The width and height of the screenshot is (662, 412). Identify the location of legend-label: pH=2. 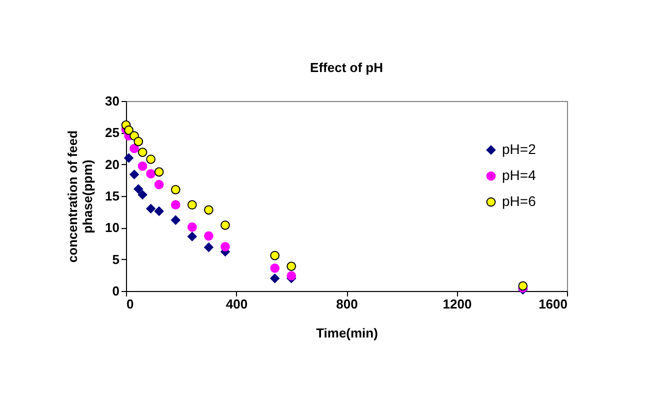
(519, 149).